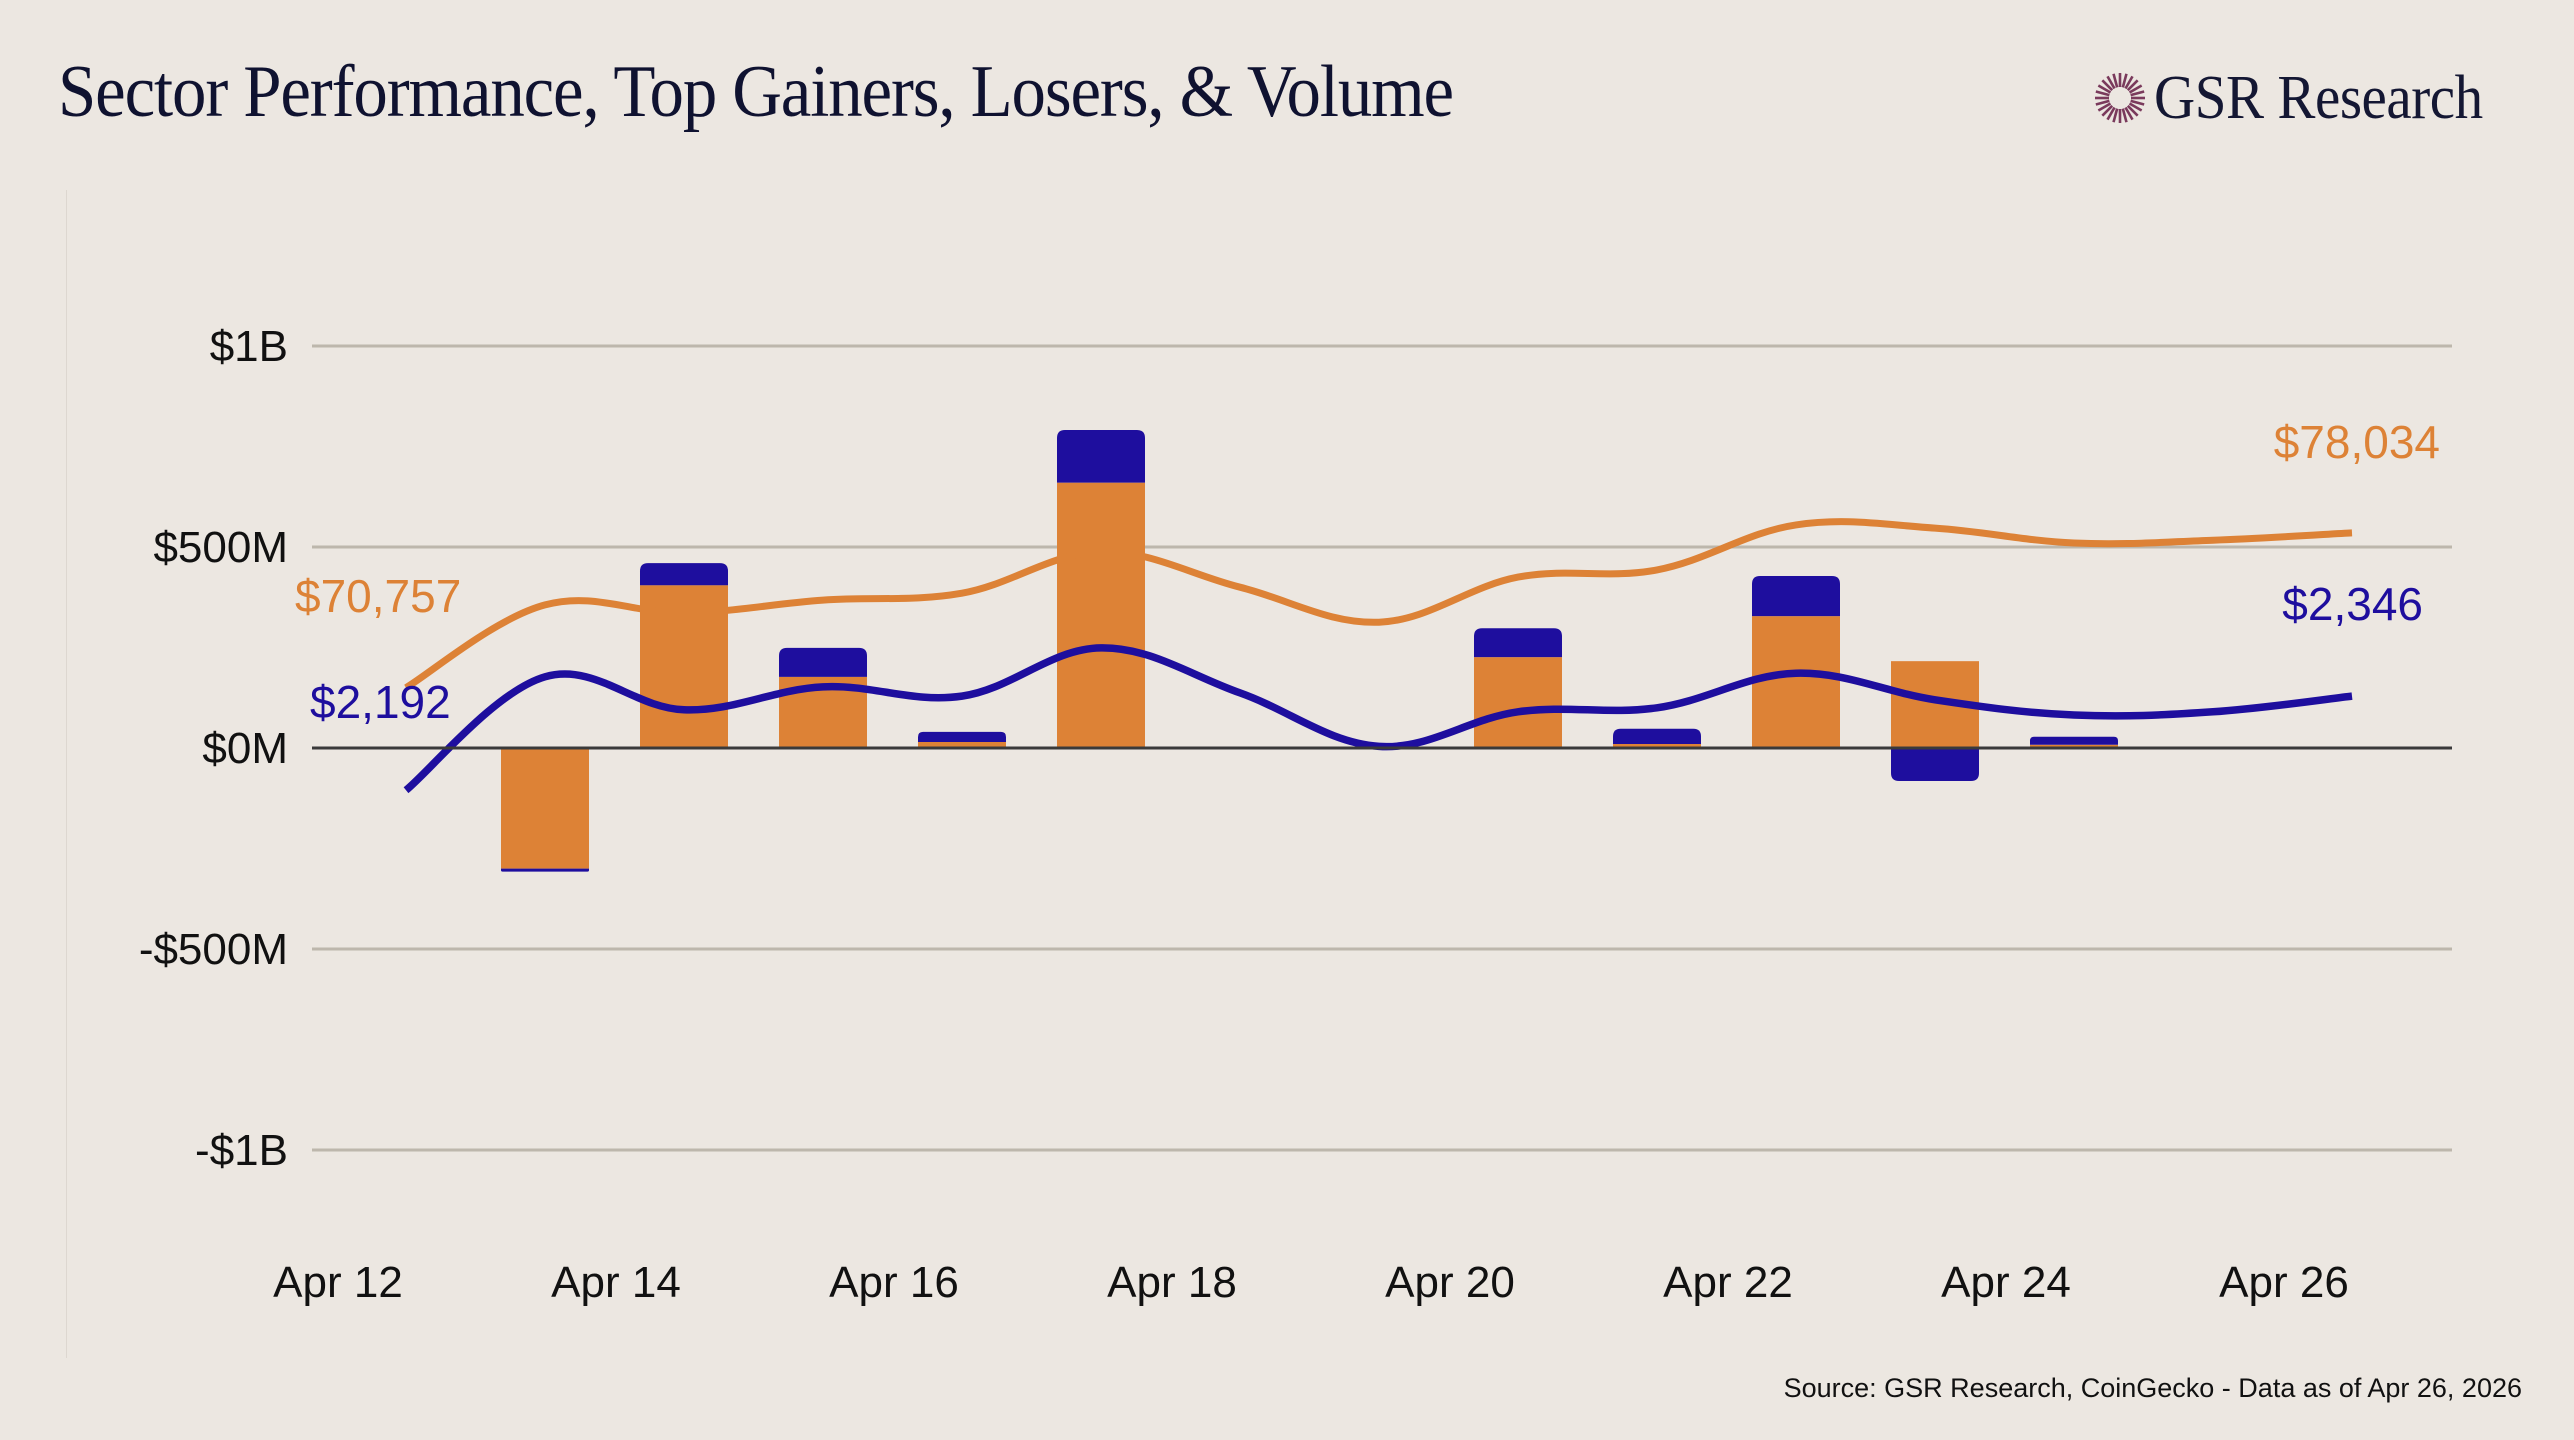 Image resolution: width=2574 pixels, height=1440 pixels. I want to click on y-tick-label: $0M, so click(245, 748).